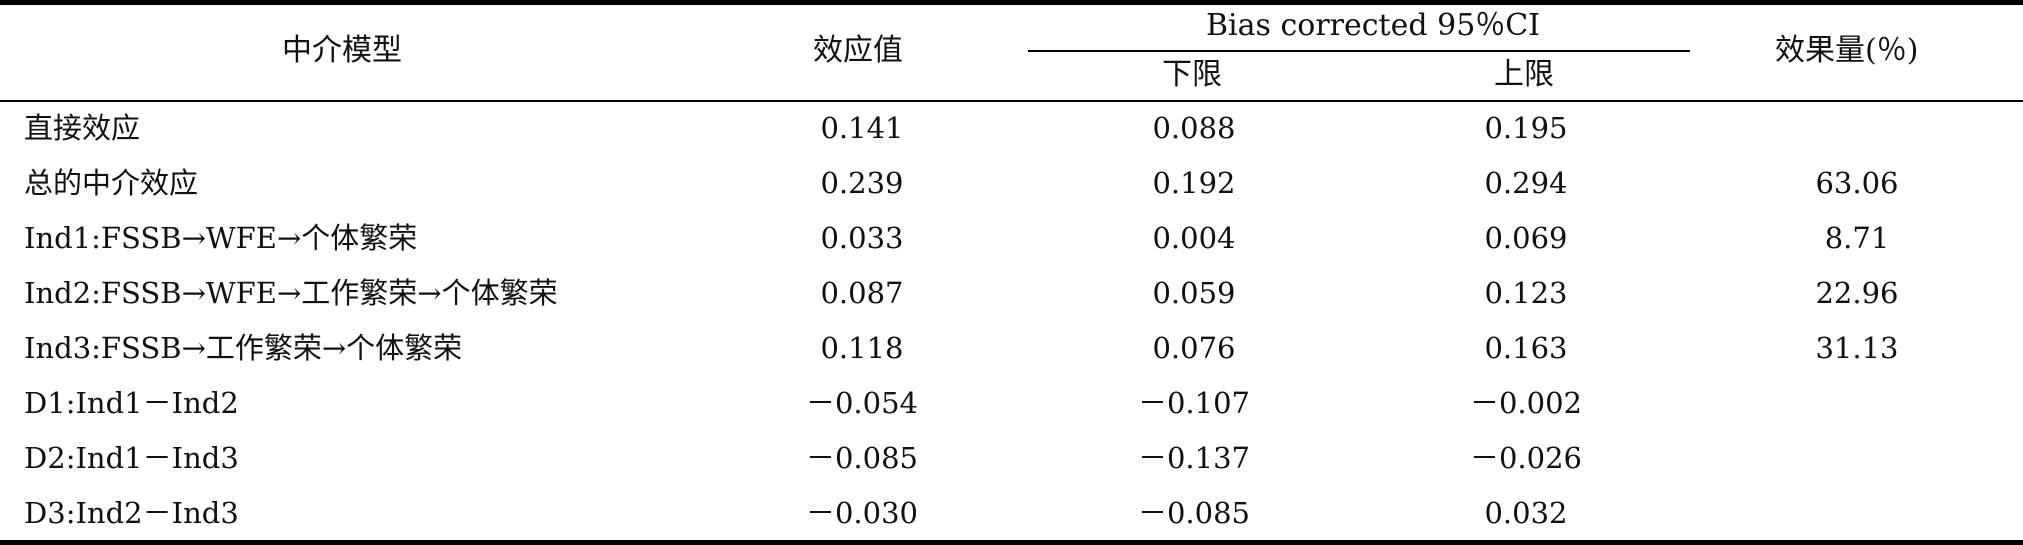 The width and height of the screenshot is (2023, 545). I want to click on row-upper: 0.032, so click(1526, 513).